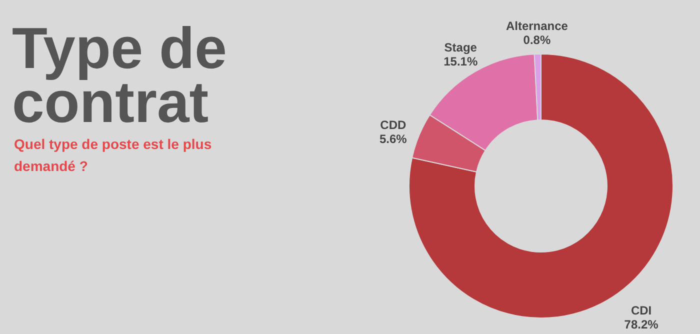  I want to click on data-label: 78.2%, so click(641, 325).